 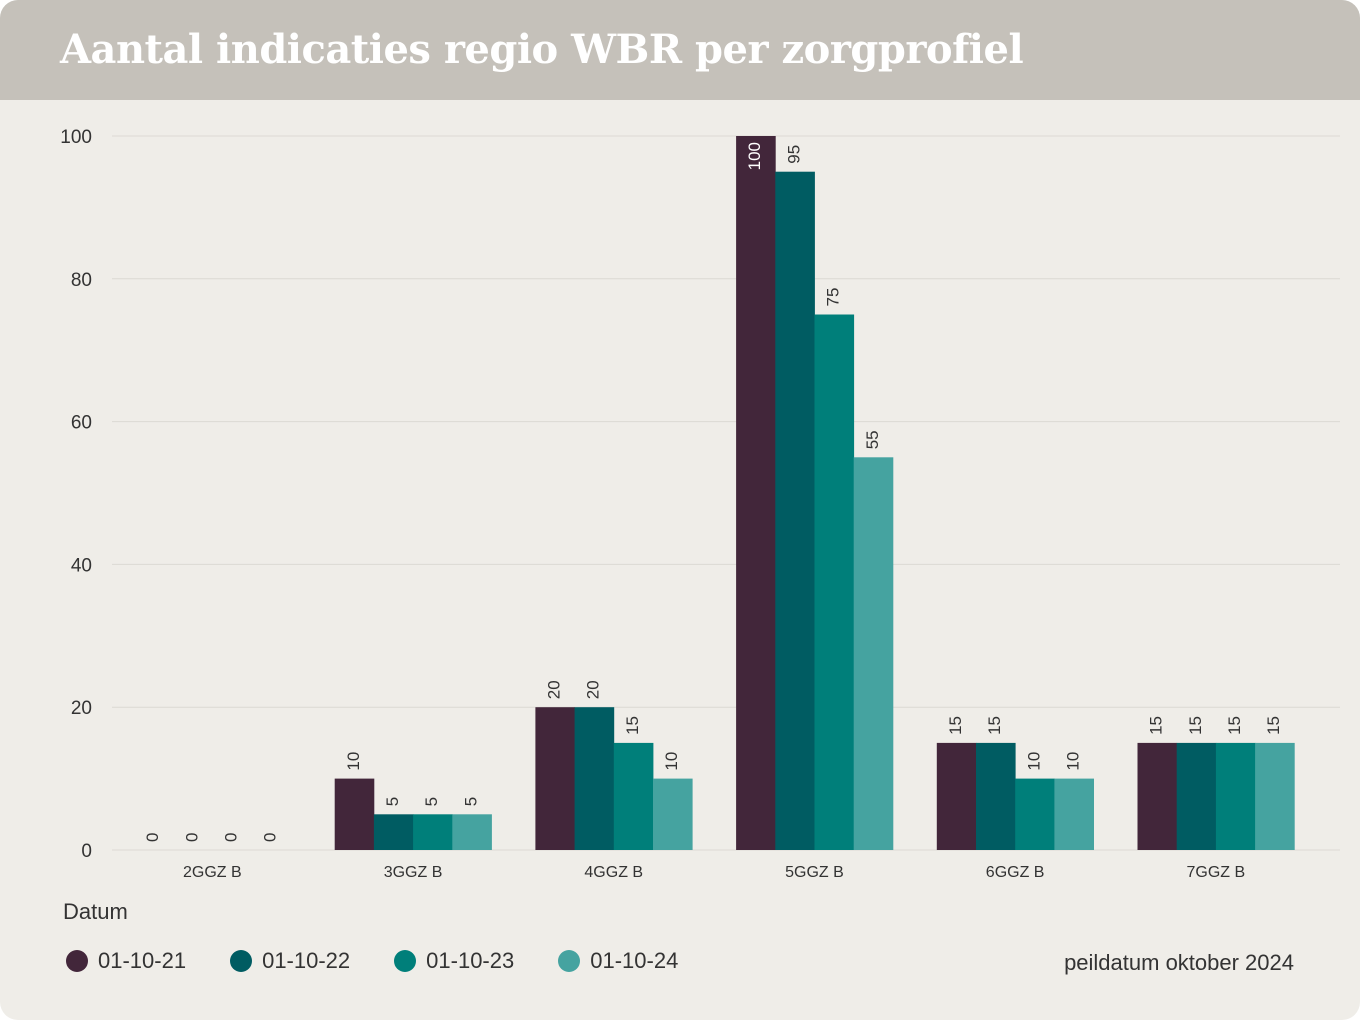 I want to click on y-tick-label: 80, so click(x=81, y=280).